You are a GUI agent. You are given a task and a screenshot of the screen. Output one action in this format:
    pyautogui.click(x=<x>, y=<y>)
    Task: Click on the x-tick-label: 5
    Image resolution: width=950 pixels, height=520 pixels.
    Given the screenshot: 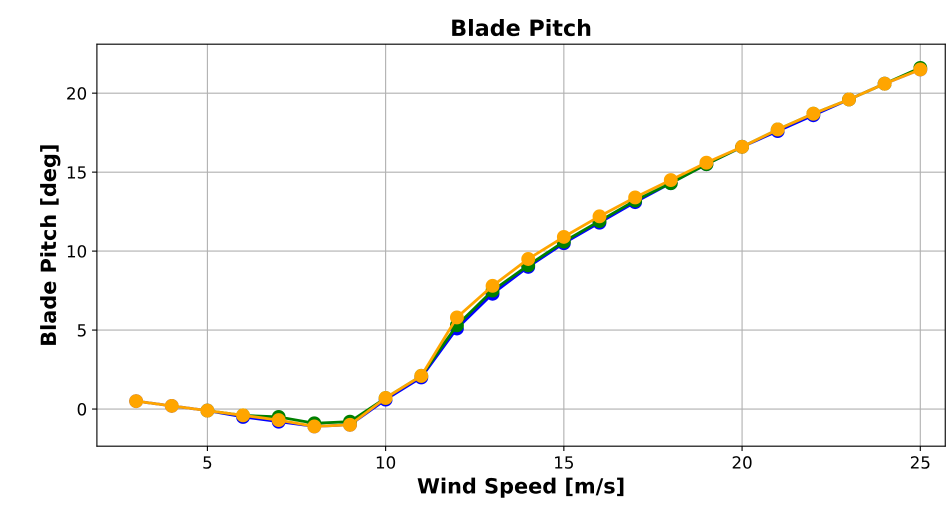 What is the action you would take?
    pyautogui.click(x=207, y=462)
    